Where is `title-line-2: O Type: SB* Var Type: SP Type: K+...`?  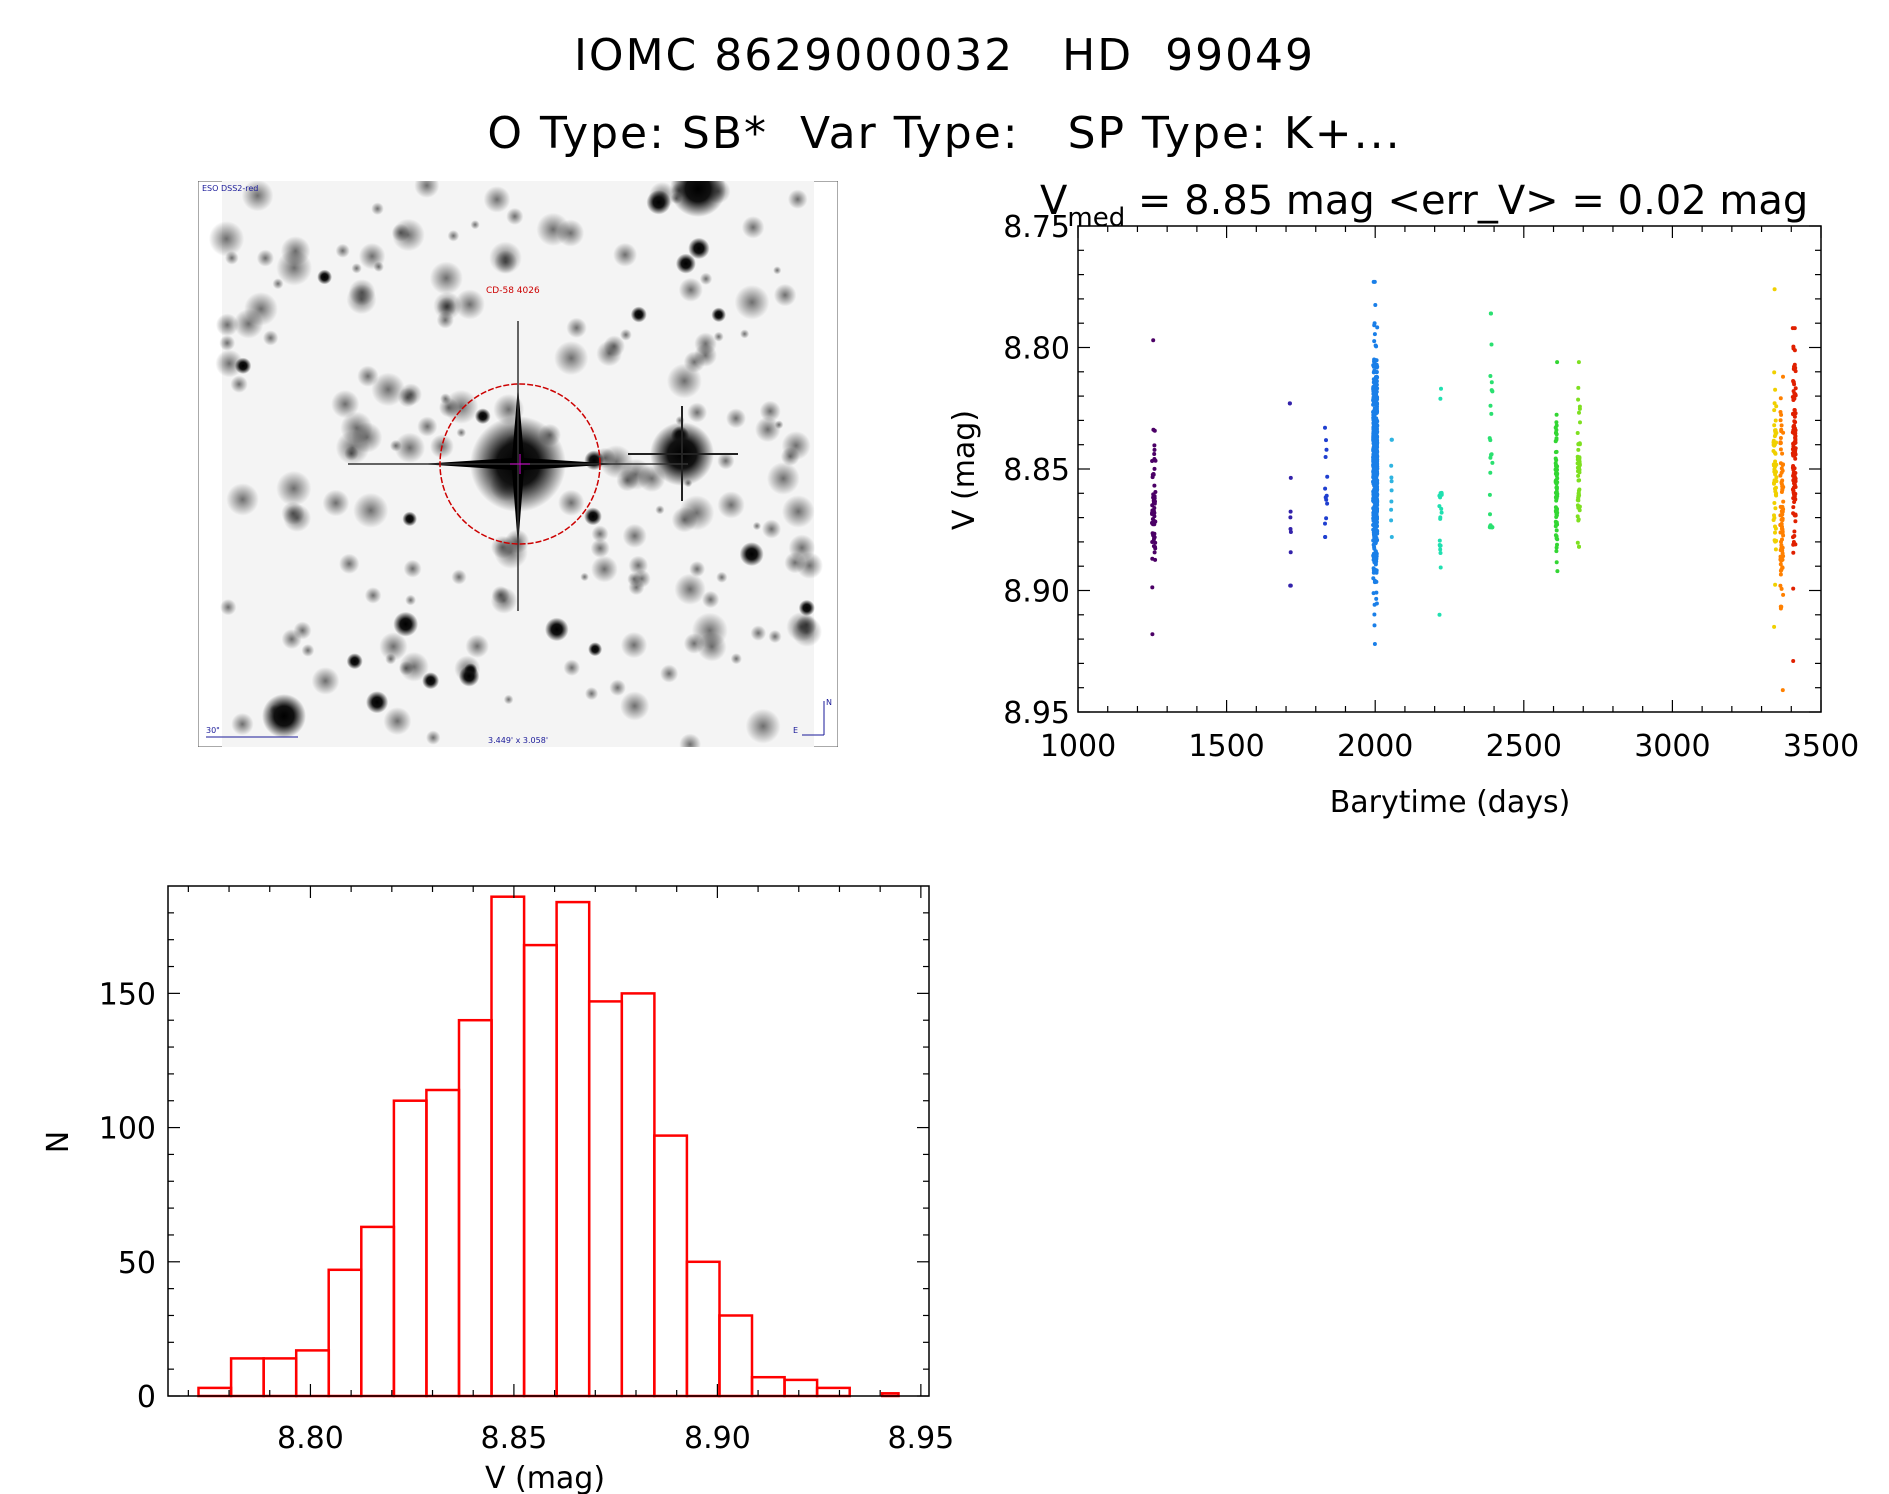 title-line-2: O Type: SB* Var Type: SP Type: K+... is located at coordinates (944, 133).